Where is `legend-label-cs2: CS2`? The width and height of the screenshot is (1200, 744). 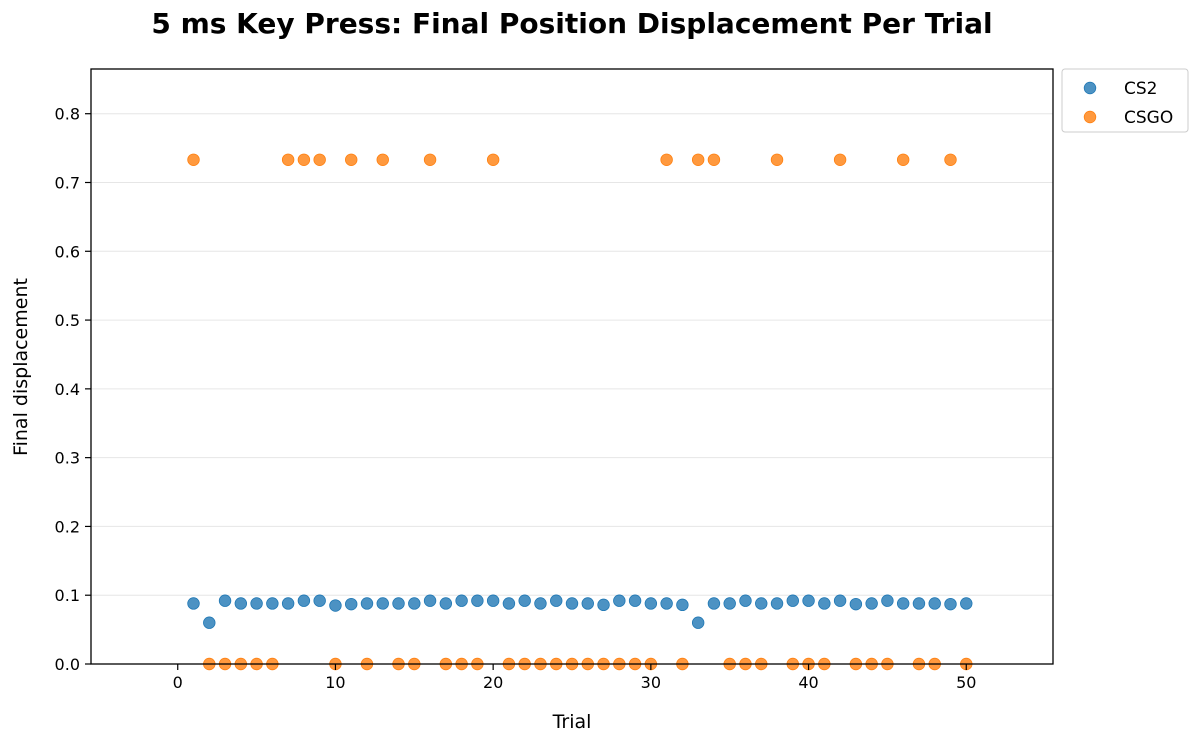
legend-label-cs2: CS2 is located at coordinates (1140, 89).